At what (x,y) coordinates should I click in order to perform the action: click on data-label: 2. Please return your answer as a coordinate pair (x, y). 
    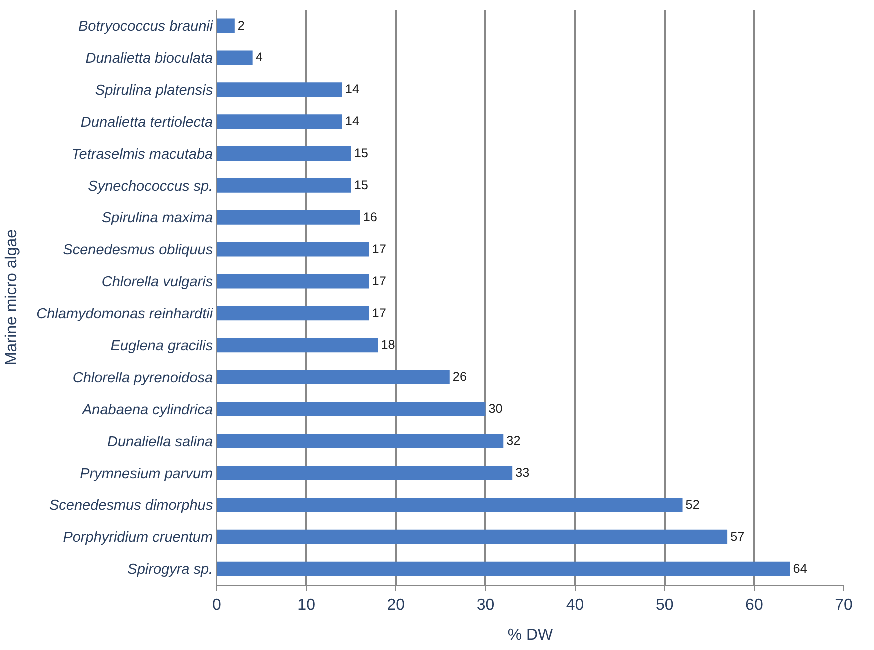
    Looking at the image, I should click on (241, 25).